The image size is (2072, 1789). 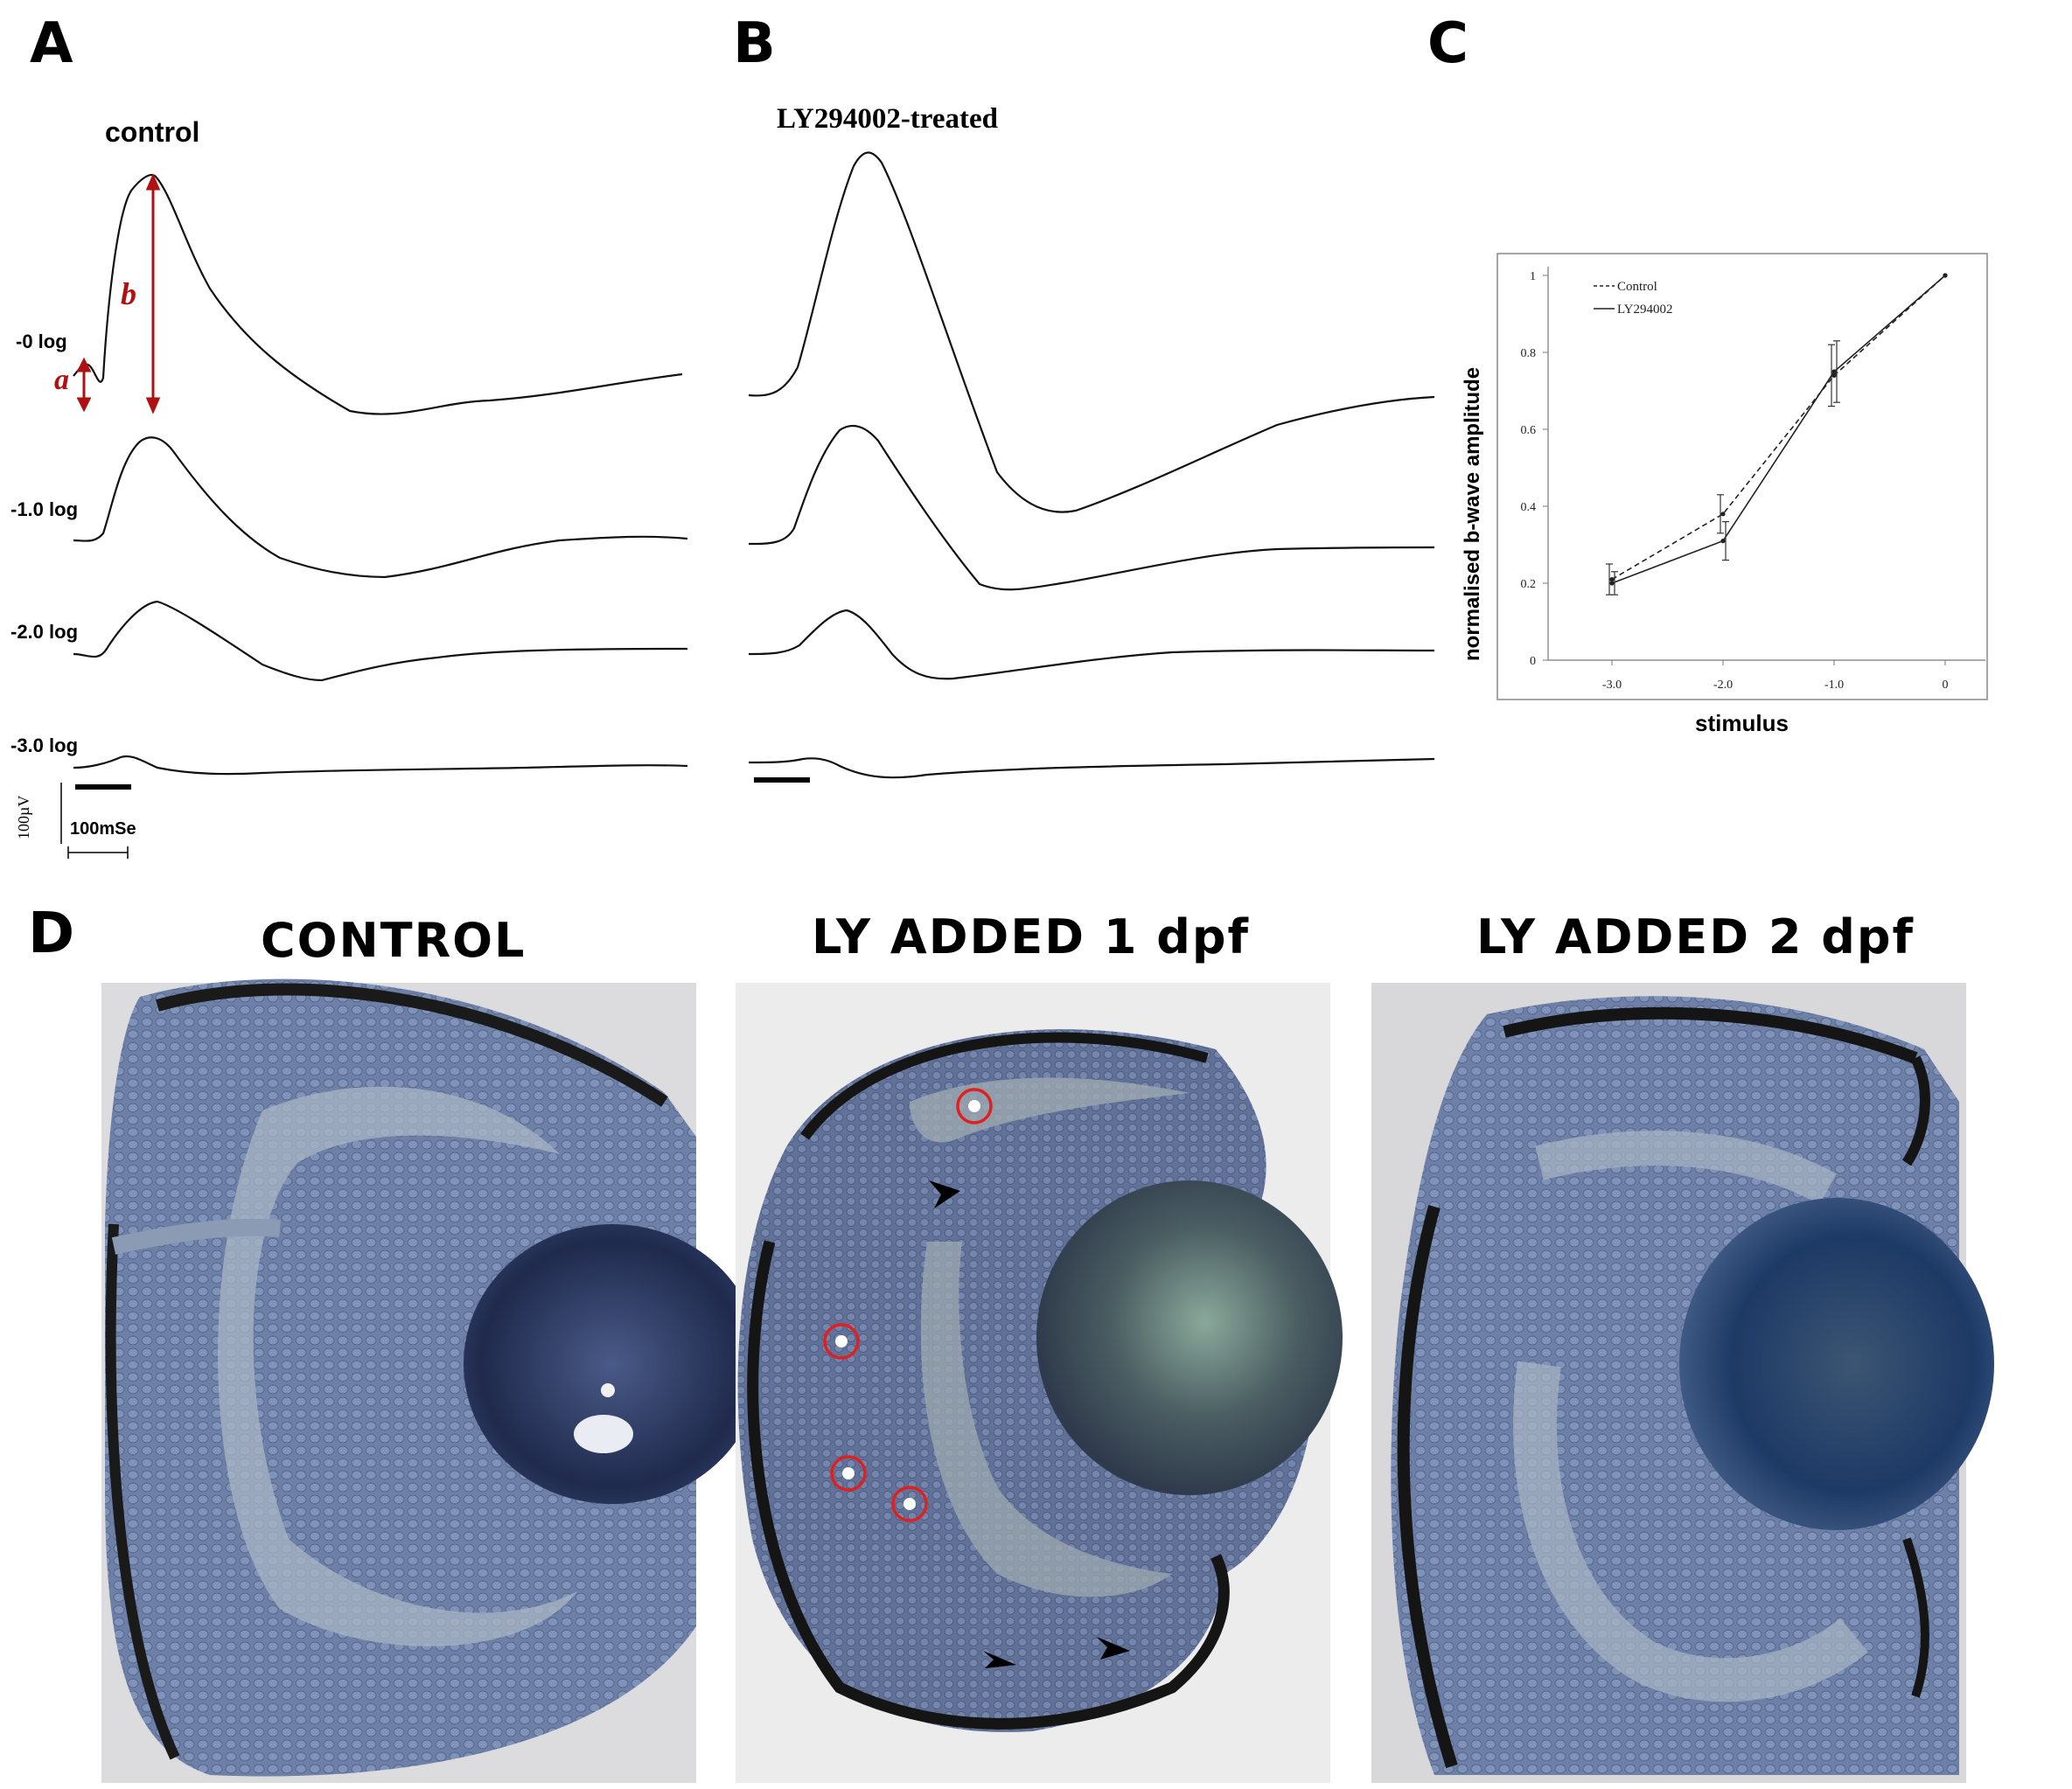 I want to click on chart-xlabel: stimulus, so click(x=1742, y=723).